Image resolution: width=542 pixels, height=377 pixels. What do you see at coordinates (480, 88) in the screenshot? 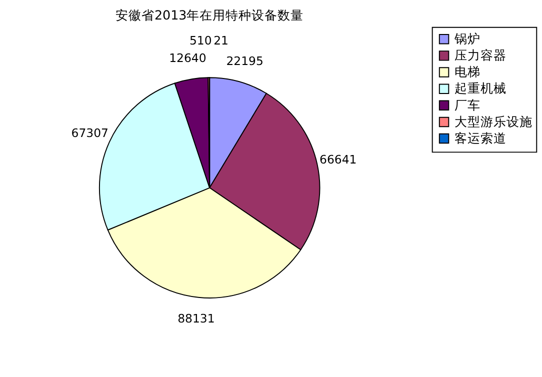
I see `legend-label: 起重机械` at bounding box center [480, 88].